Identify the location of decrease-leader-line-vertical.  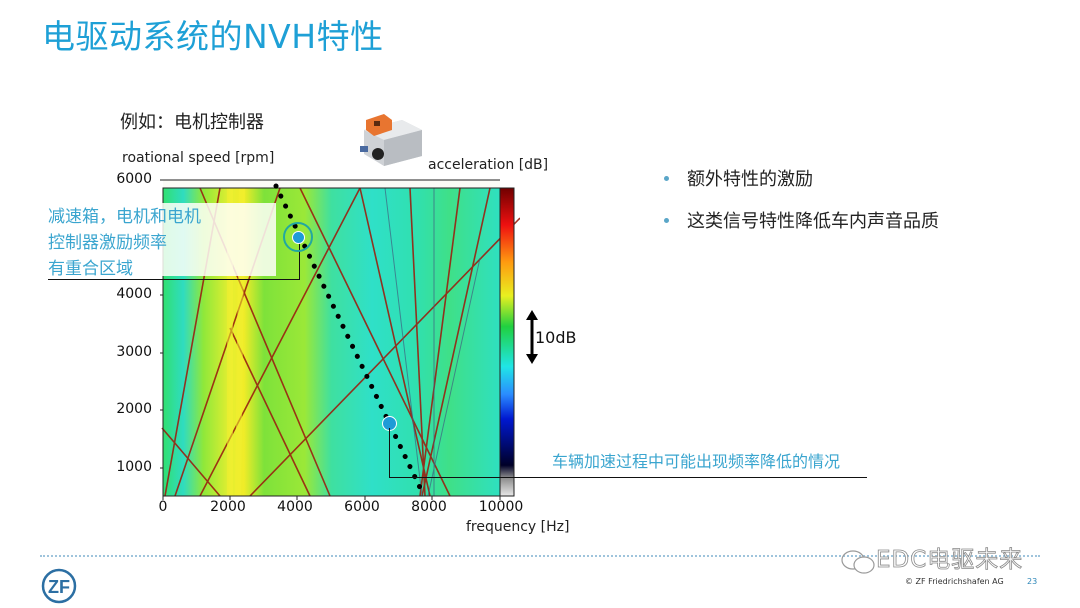
(389, 452).